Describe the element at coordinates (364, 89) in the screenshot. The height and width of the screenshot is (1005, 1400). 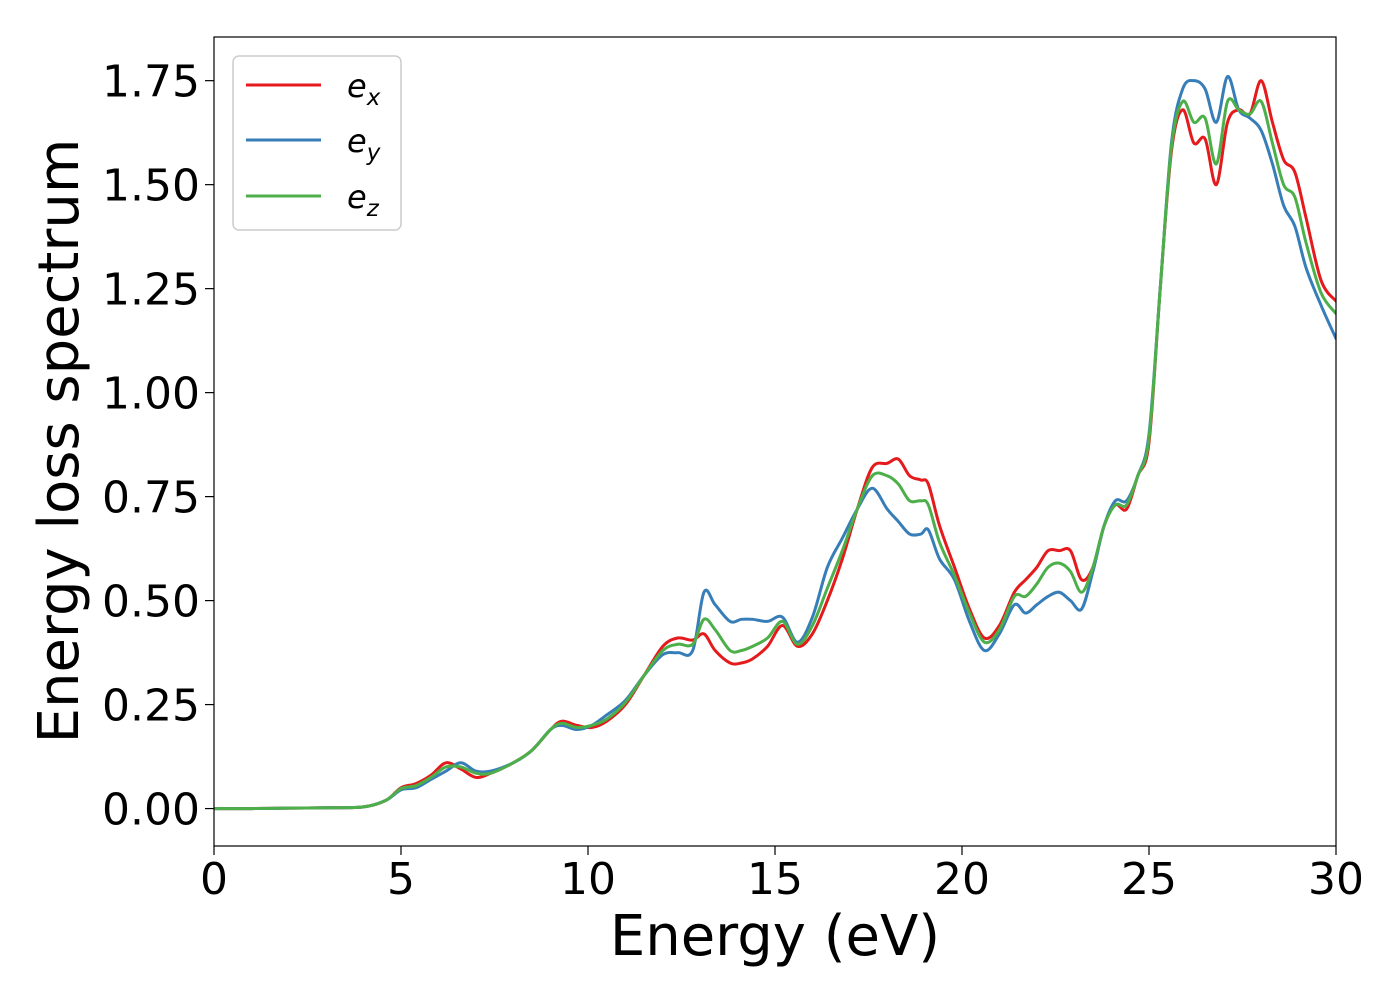
I see `legend-label-x: ex` at that location.